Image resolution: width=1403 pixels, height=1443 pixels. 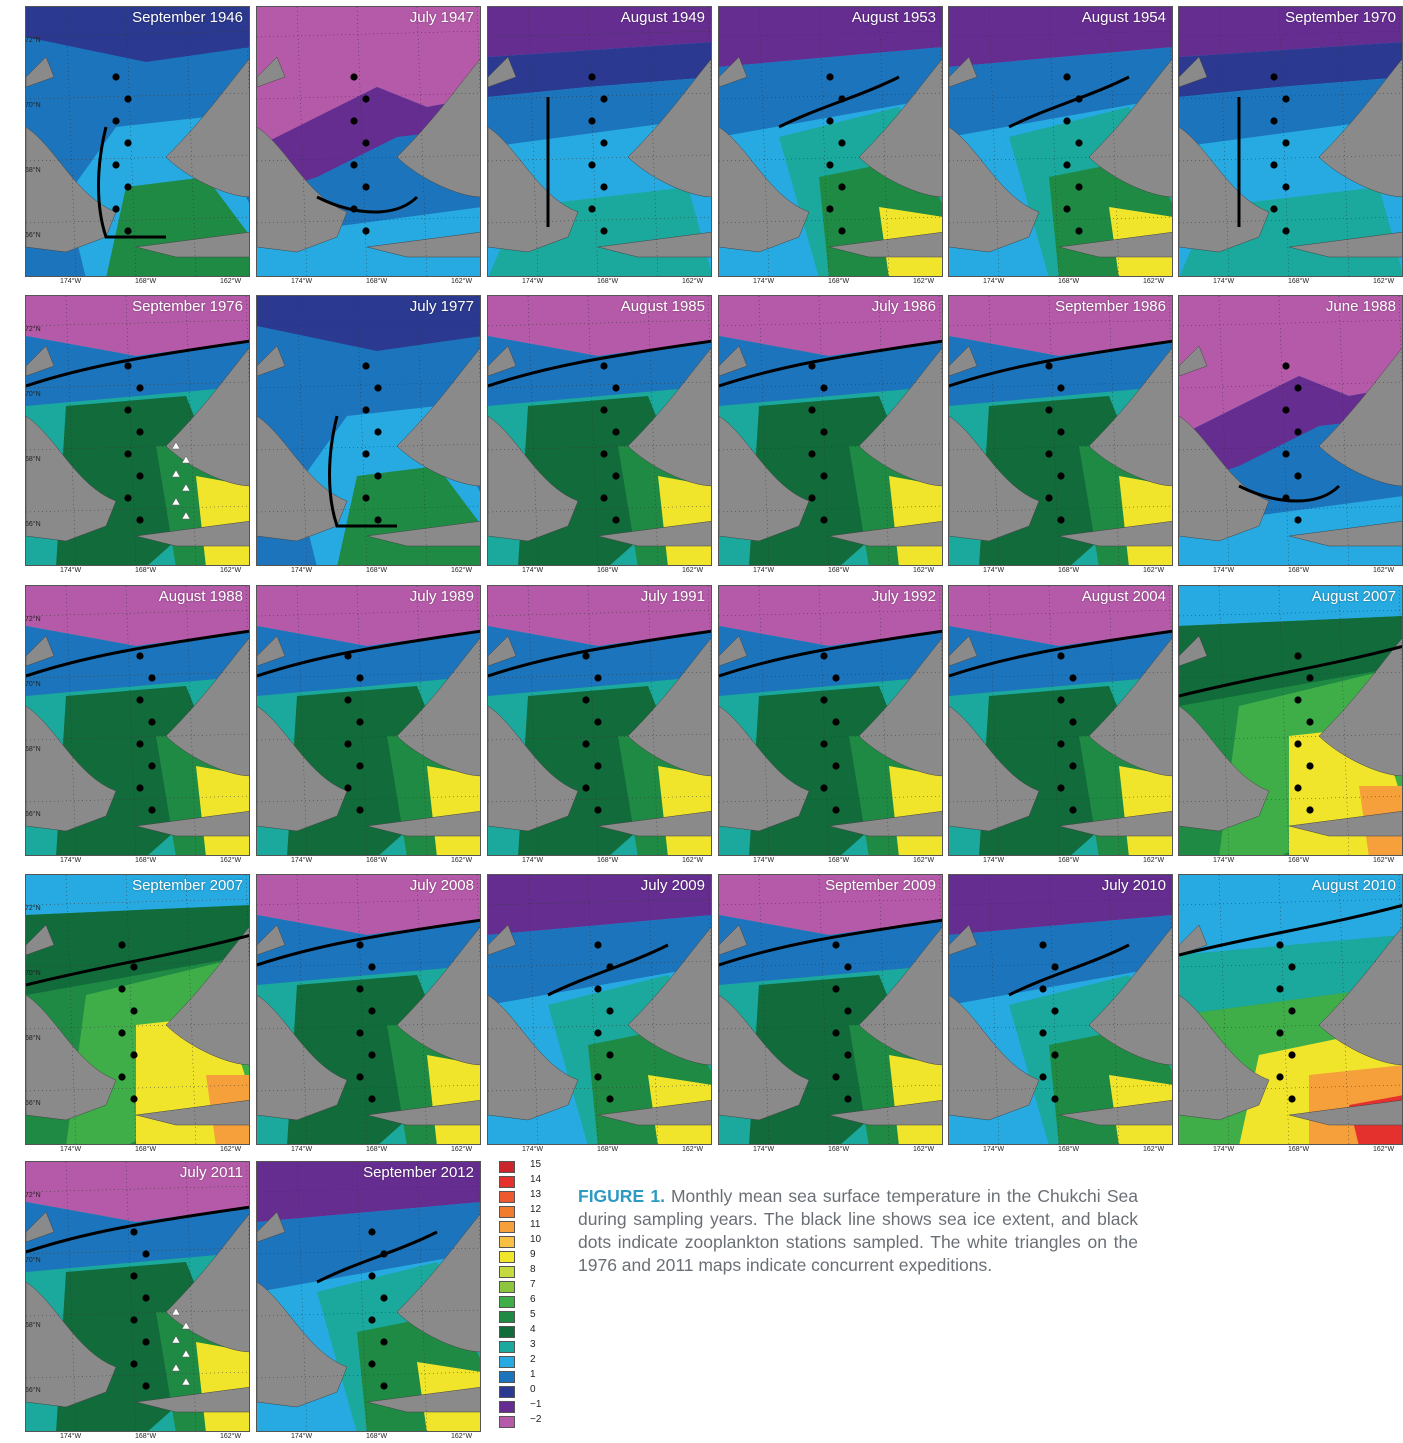 I want to click on concurrent-expedition-marker, so click(x=186, y=1325).